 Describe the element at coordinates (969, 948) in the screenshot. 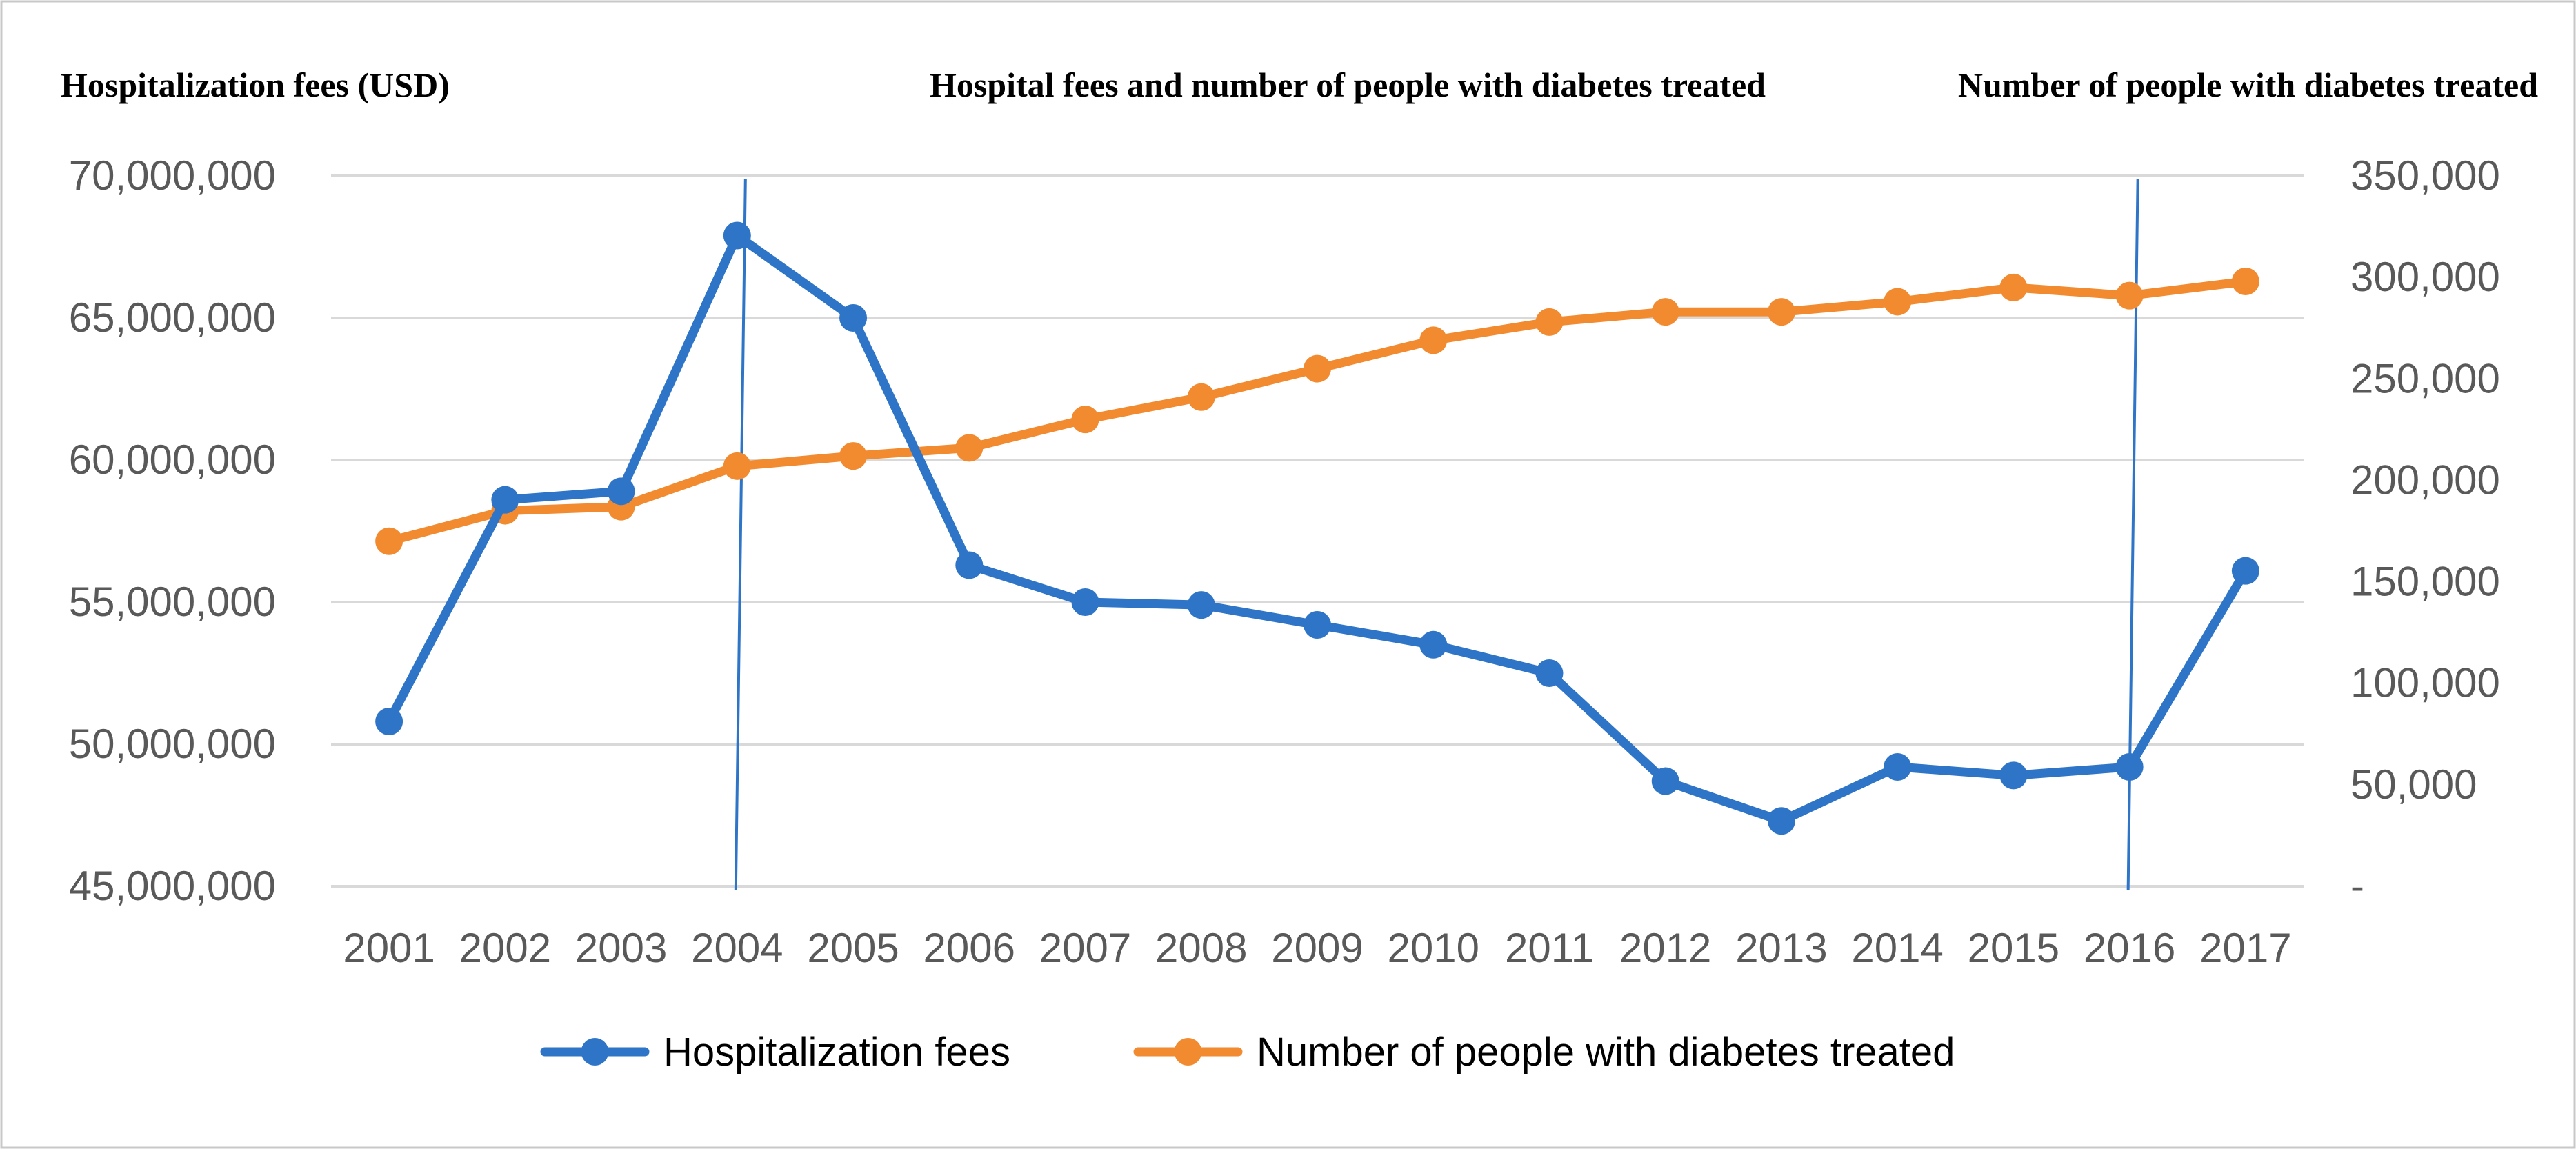

I see `x-tick-label: 2006` at that location.